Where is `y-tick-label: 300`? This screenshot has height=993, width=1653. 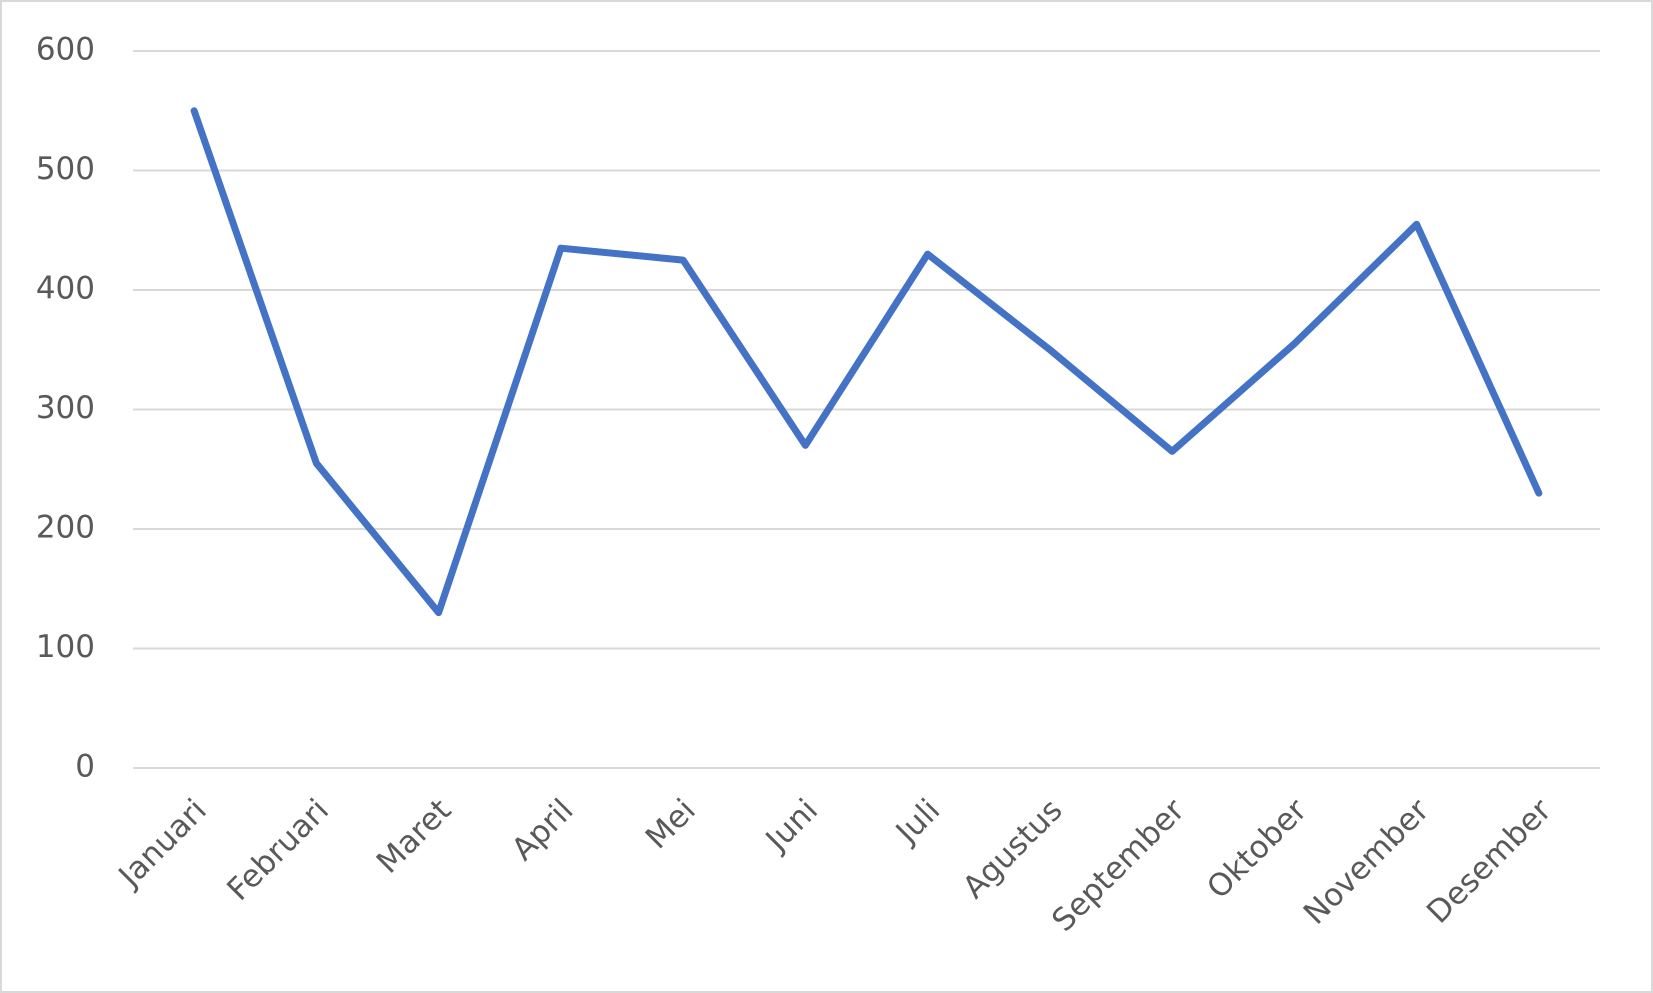
y-tick-label: 300 is located at coordinates (65, 408).